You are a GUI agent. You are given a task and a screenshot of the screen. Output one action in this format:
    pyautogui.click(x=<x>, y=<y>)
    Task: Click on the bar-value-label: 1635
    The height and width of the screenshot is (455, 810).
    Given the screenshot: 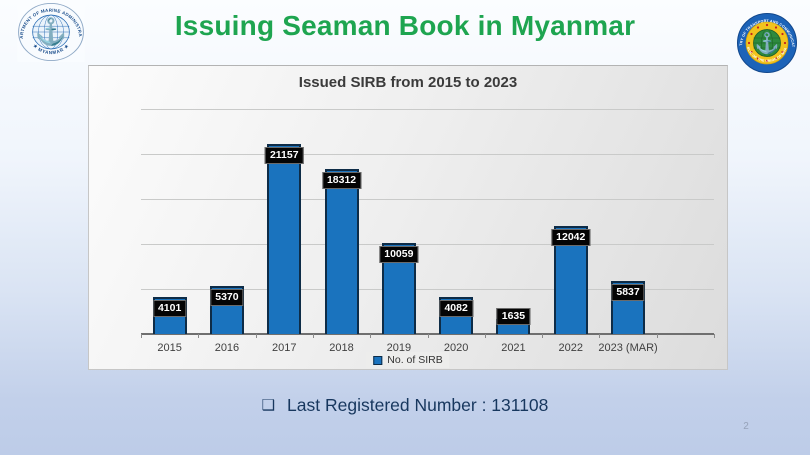 What is the action you would take?
    pyautogui.click(x=513, y=317)
    